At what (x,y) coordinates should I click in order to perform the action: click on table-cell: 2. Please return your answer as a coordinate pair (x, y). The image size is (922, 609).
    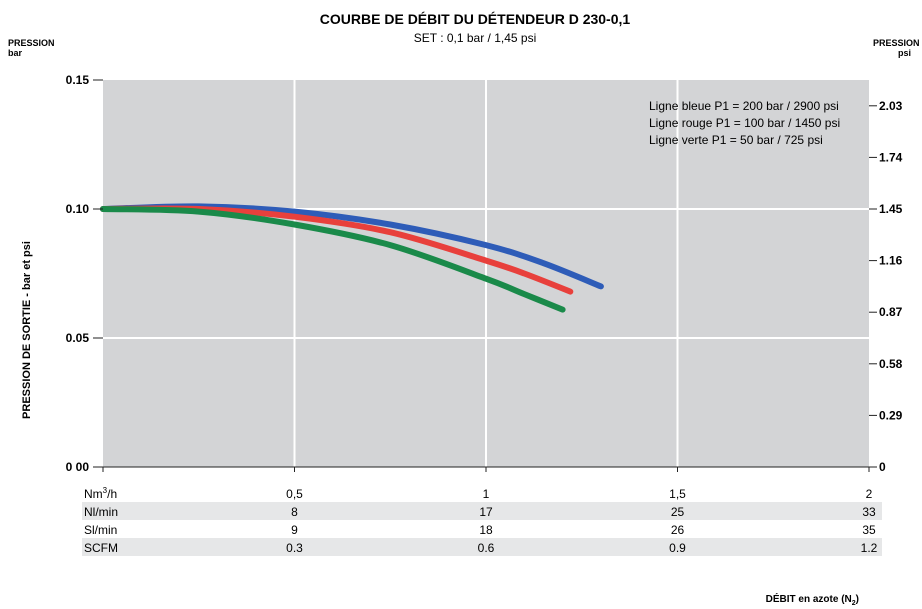
    Looking at the image, I should click on (869, 494).